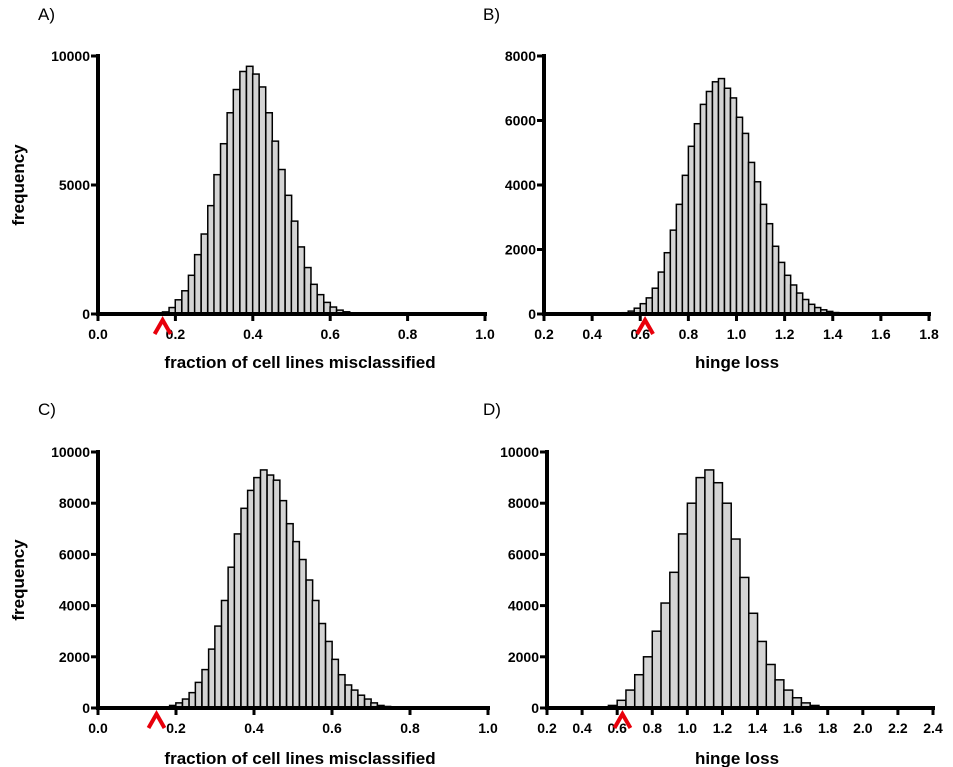 This screenshot has width=953, height=767. What do you see at coordinates (898, 728) in the screenshot?
I see `x-tick-label: 2.2` at bounding box center [898, 728].